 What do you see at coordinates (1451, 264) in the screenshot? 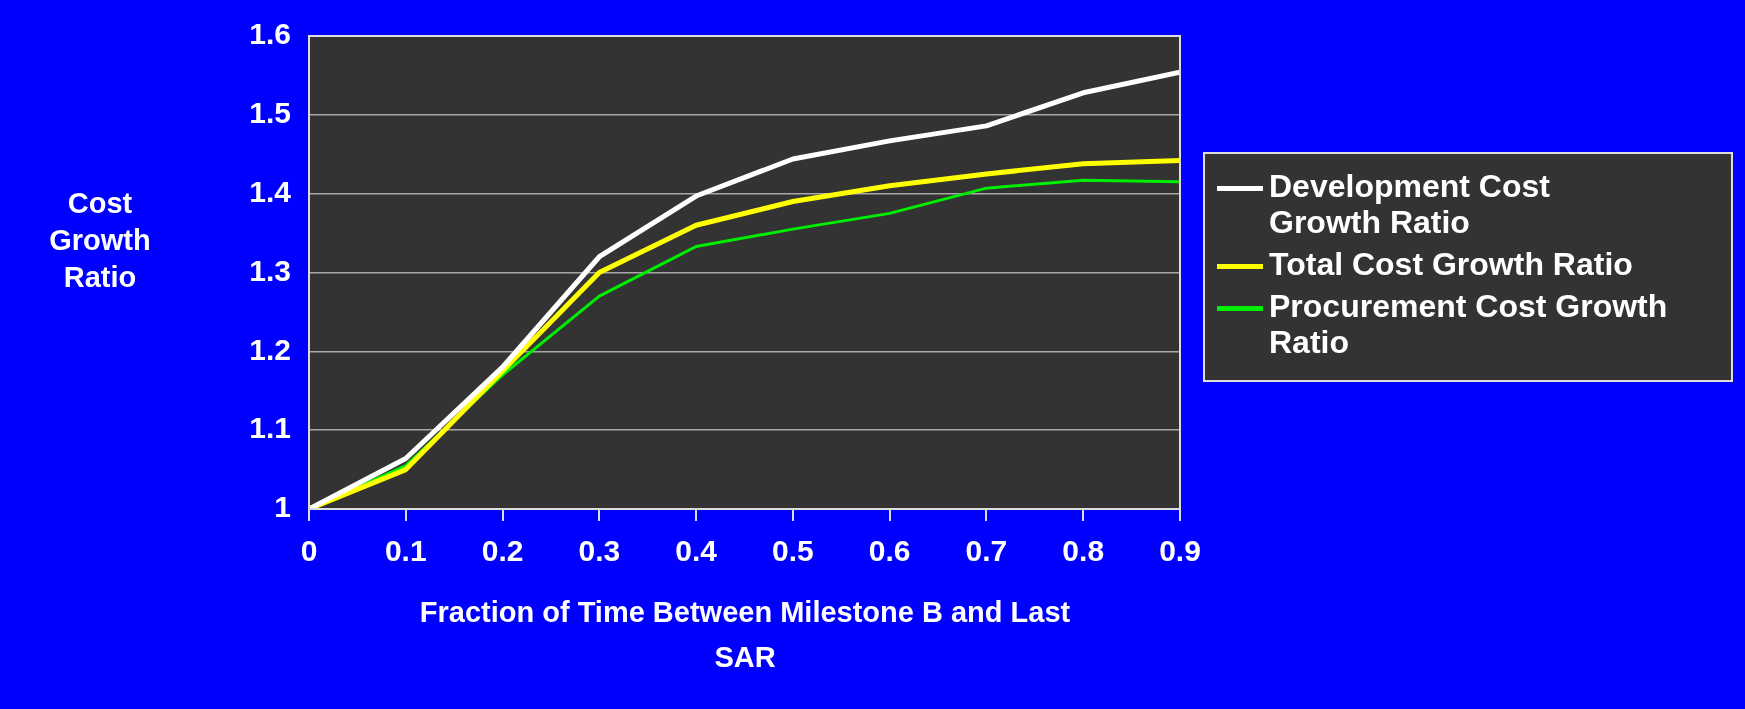
I see `legend-label: Total Cost Growth Ratio` at bounding box center [1451, 264].